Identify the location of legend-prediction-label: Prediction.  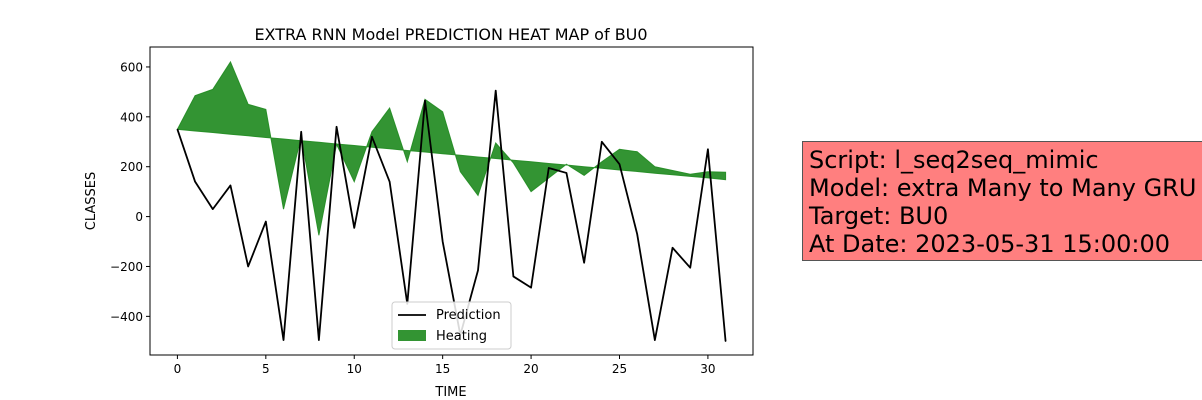
(468, 315).